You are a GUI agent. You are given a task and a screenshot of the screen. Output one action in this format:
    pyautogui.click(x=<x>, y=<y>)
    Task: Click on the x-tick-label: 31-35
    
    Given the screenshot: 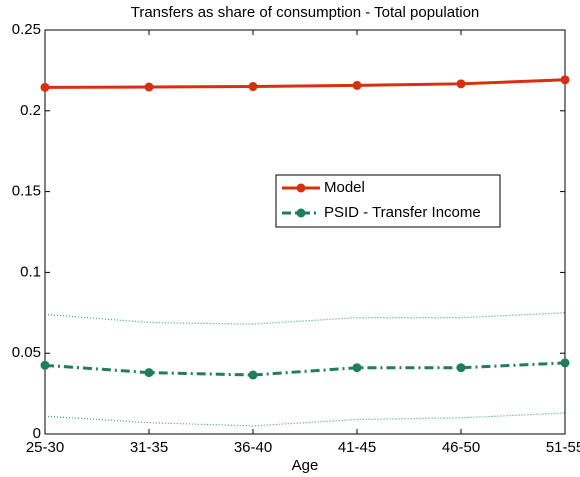 What is the action you would take?
    pyautogui.click(x=149, y=447)
    